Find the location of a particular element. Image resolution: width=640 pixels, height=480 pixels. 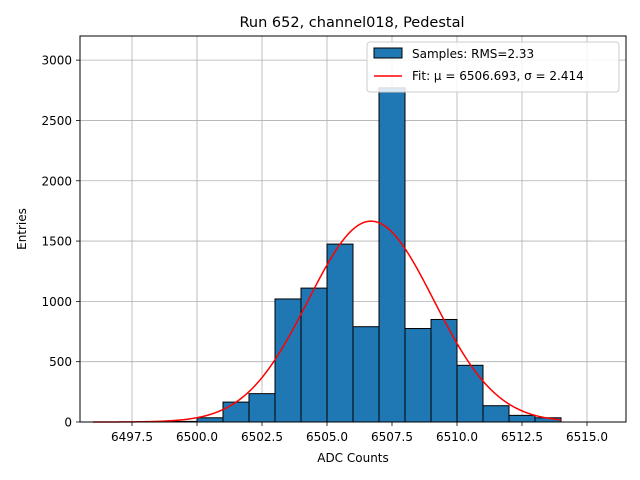

legend-swatch-samples is located at coordinates (388, 53).